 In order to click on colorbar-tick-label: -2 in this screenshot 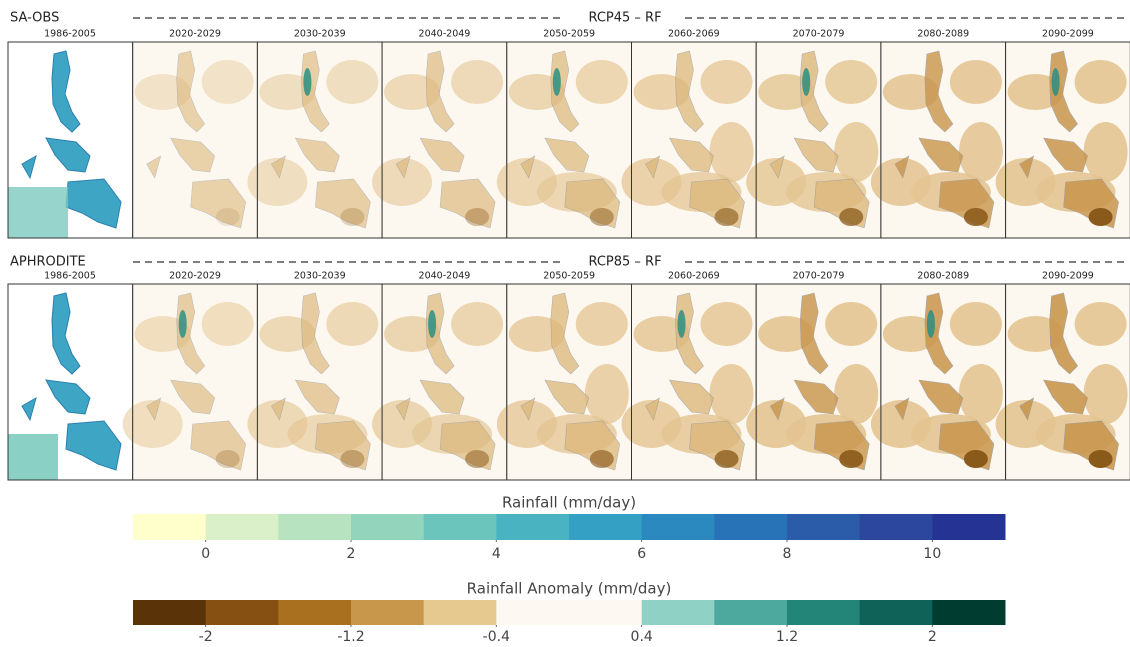, I will do `click(206, 637)`.